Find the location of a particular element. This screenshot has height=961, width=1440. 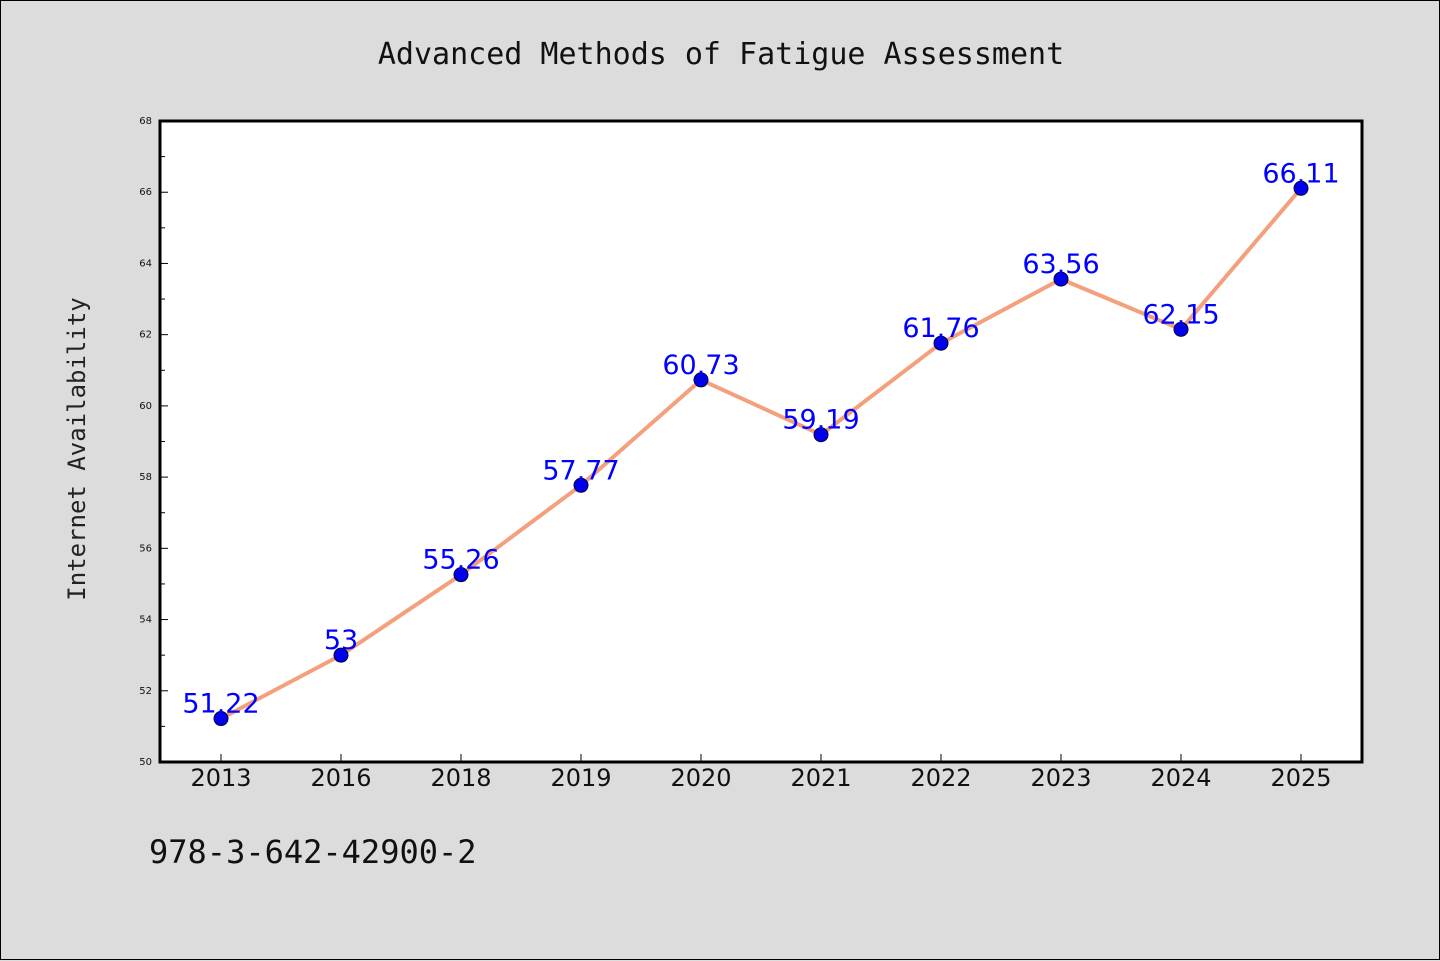

data-label: 59.19 is located at coordinates (820, 420).